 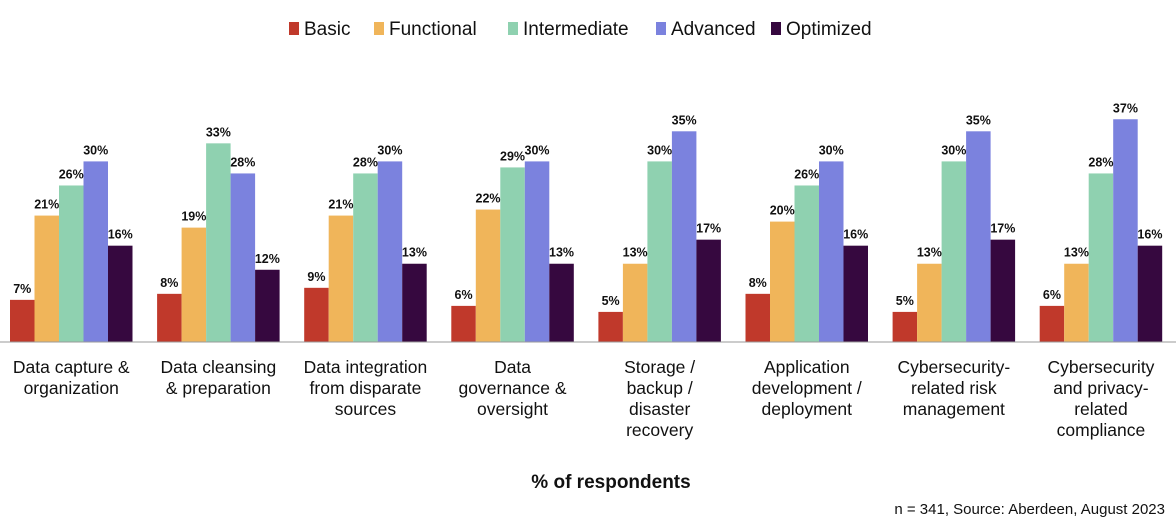 What do you see at coordinates (1149, 235) in the screenshot?
I see `value-label-optimized-8: 16%` at bounding box center [1149, 235].